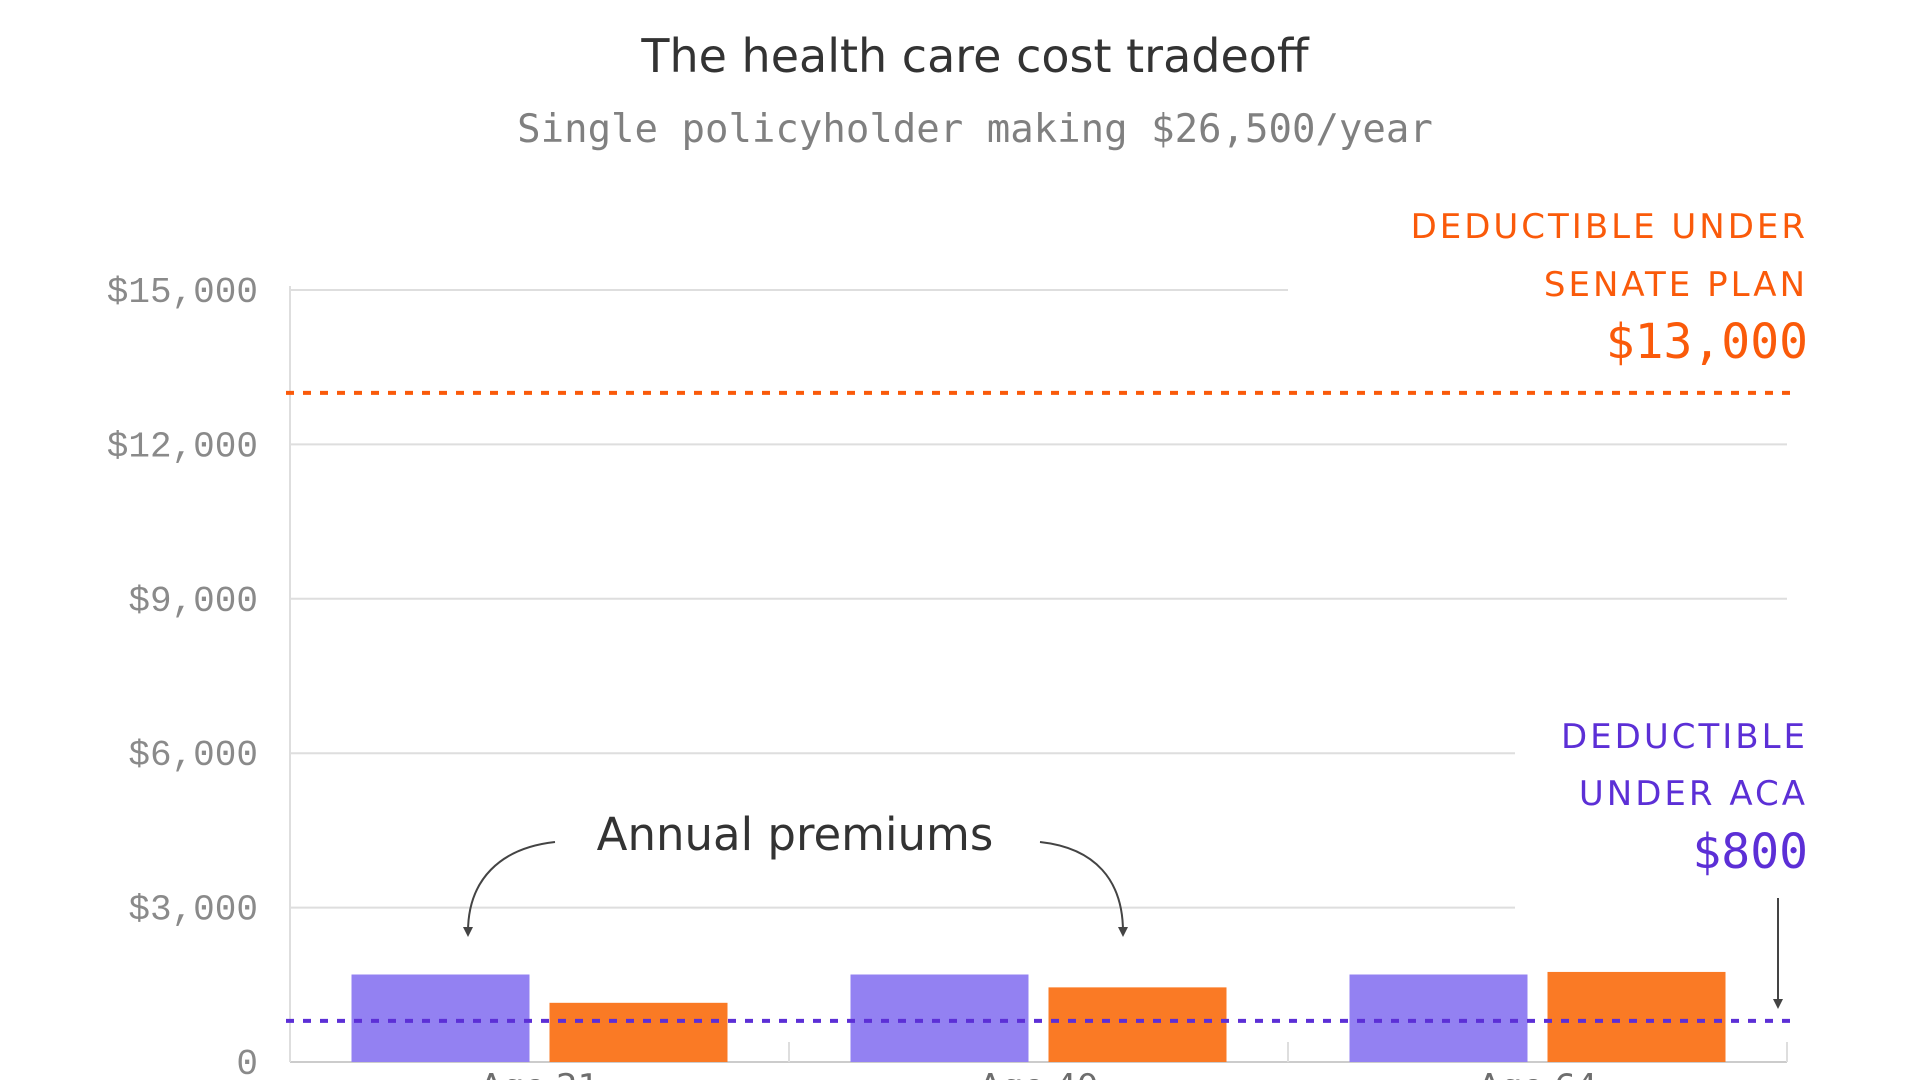 Image resolution: width=1920 pixels, height=1080 pixels. What do you see at coordinates (182, 676) in the screenshot?
I see `y-axis-tick-labels: 0 $3,000 $6,000 $9,000 $12,000 $15,000` at bounding box center [182, 676].